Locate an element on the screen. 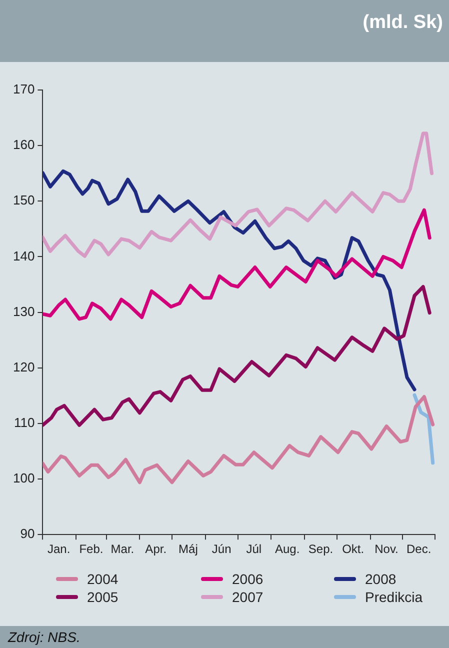 The image size is (449, 648). x-tick-label: Jan. is located at coordinates (59, 549).